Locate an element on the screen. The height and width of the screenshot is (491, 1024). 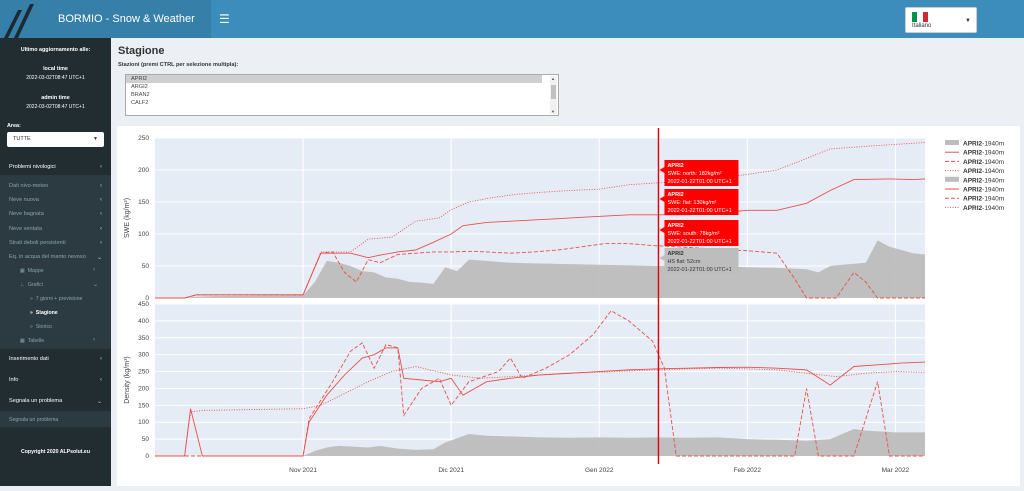
menu-stagione: » Stagione is located at coordinates (44, 313).